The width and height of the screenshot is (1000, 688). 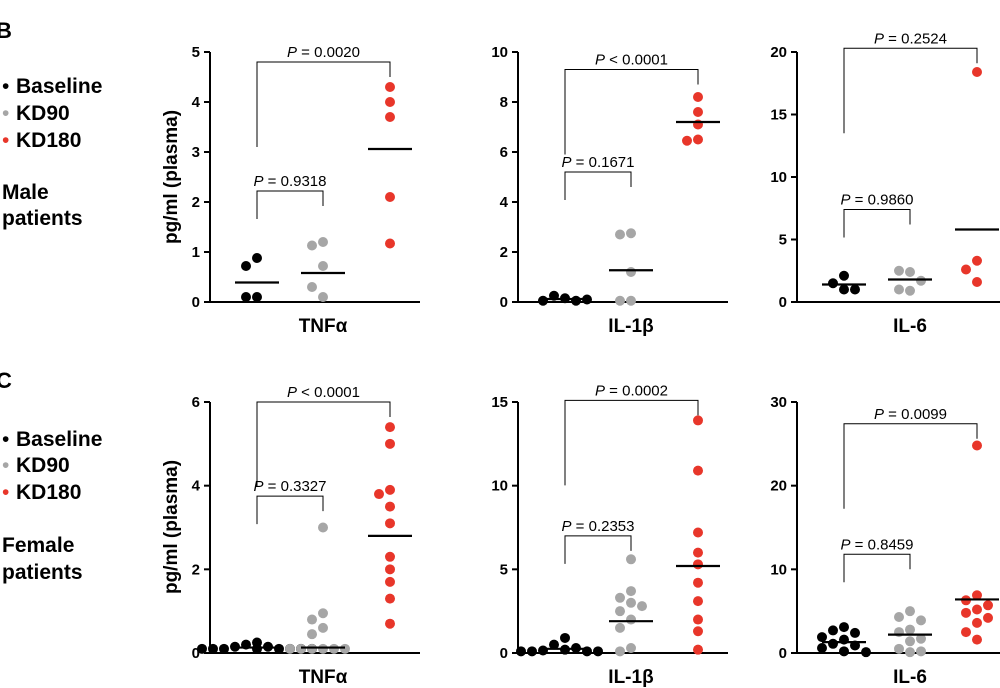 What do you see at coordinates (910, 38) in the screenshot?
I see `p-value-label: P = 0.2524` at bounding box center [910, 38].